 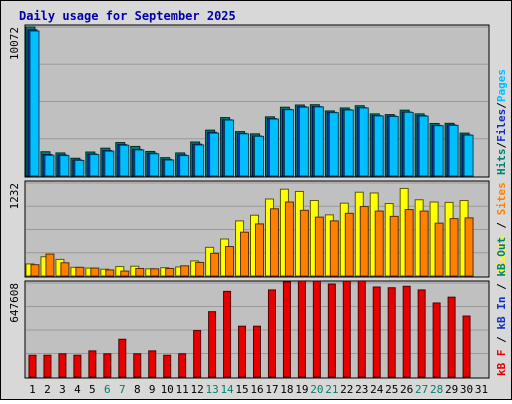 I want to click on x-tick-label: 29, so click(x=451, y=389).